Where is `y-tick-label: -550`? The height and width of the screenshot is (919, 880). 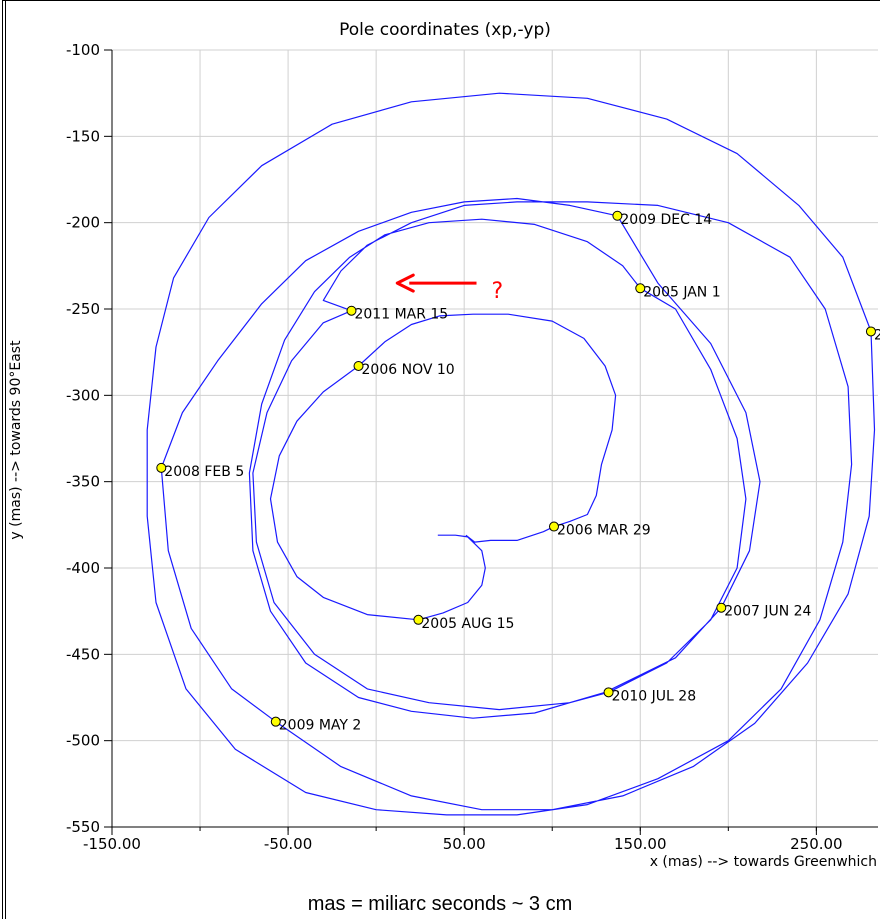
y-tick-label: -550 is located at coordinates (83, 827).